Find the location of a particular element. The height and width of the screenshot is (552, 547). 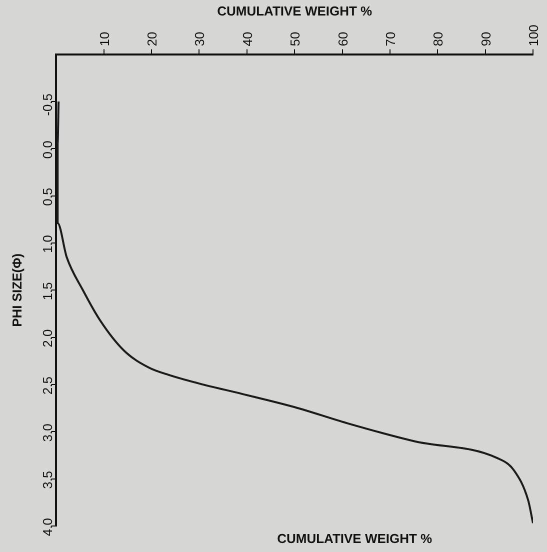

y-tick-label: 1.0 is located at coordinates (47, 244).